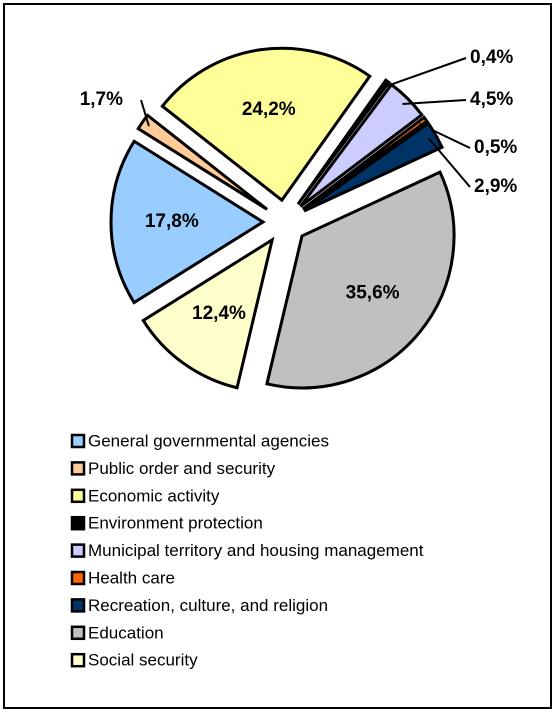 The image size is (555, 712). I want to click on value-label: 35,6%, so click(373, 293).